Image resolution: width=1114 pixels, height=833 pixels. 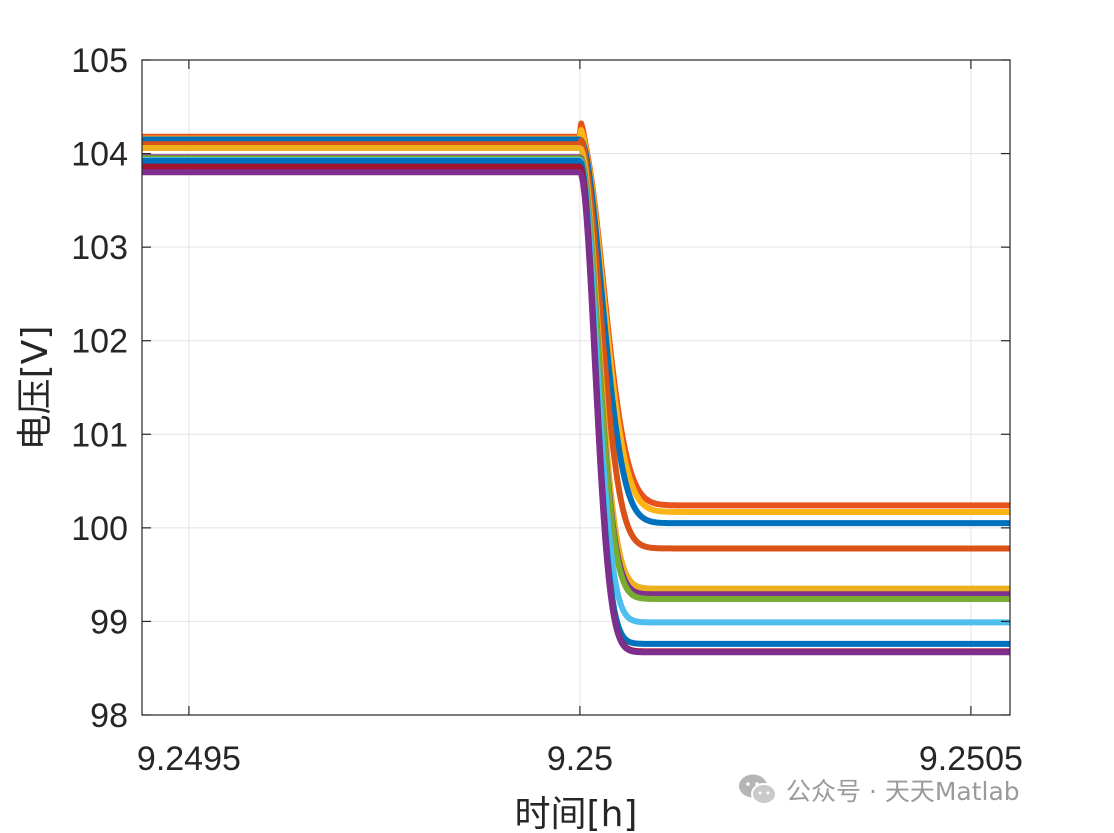 I want to click on x-axis-title: 时间[h], so click(x=576, y=813).